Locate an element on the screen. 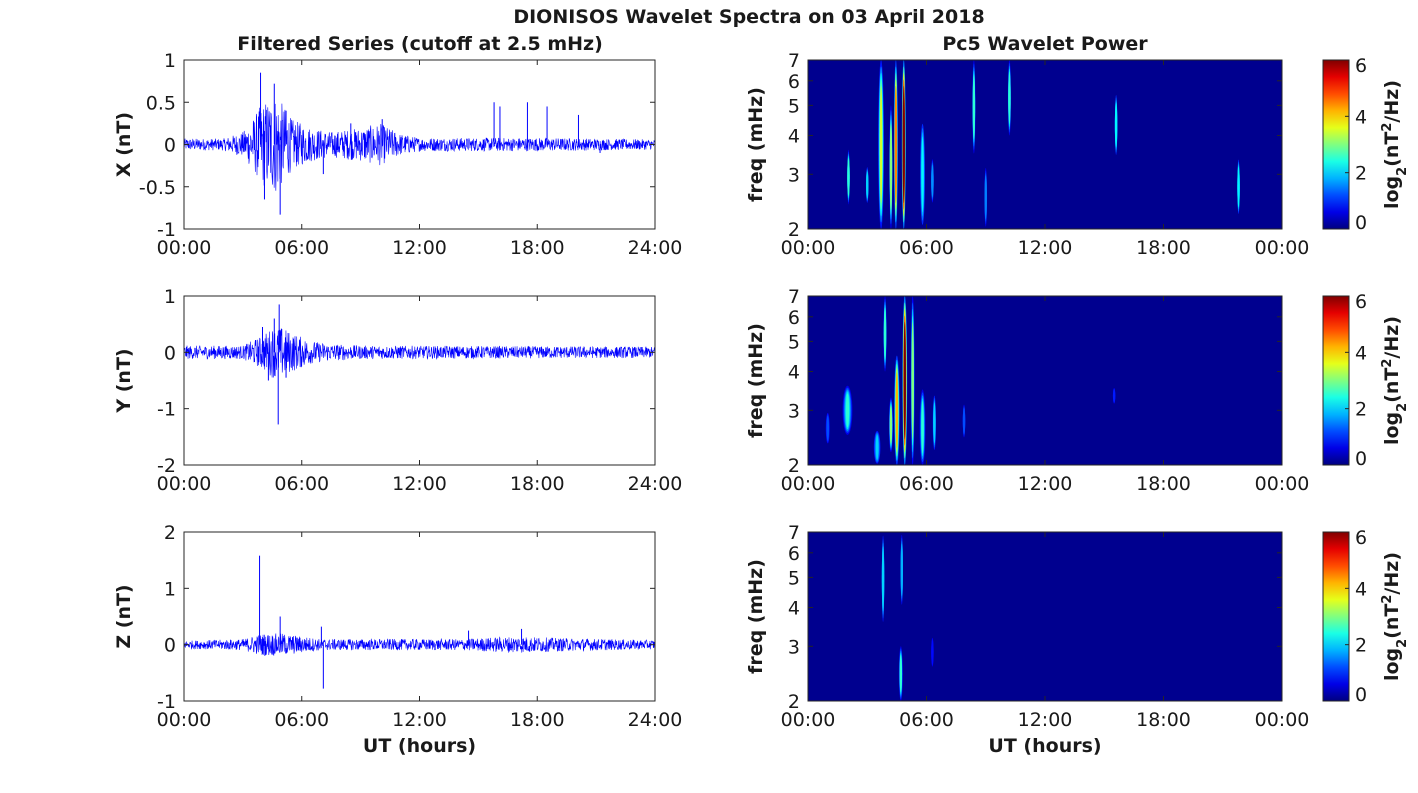 This screenshot has height=793, width=1418. y-axis-label: freq (mHz) is located at coordinates (756, 144).